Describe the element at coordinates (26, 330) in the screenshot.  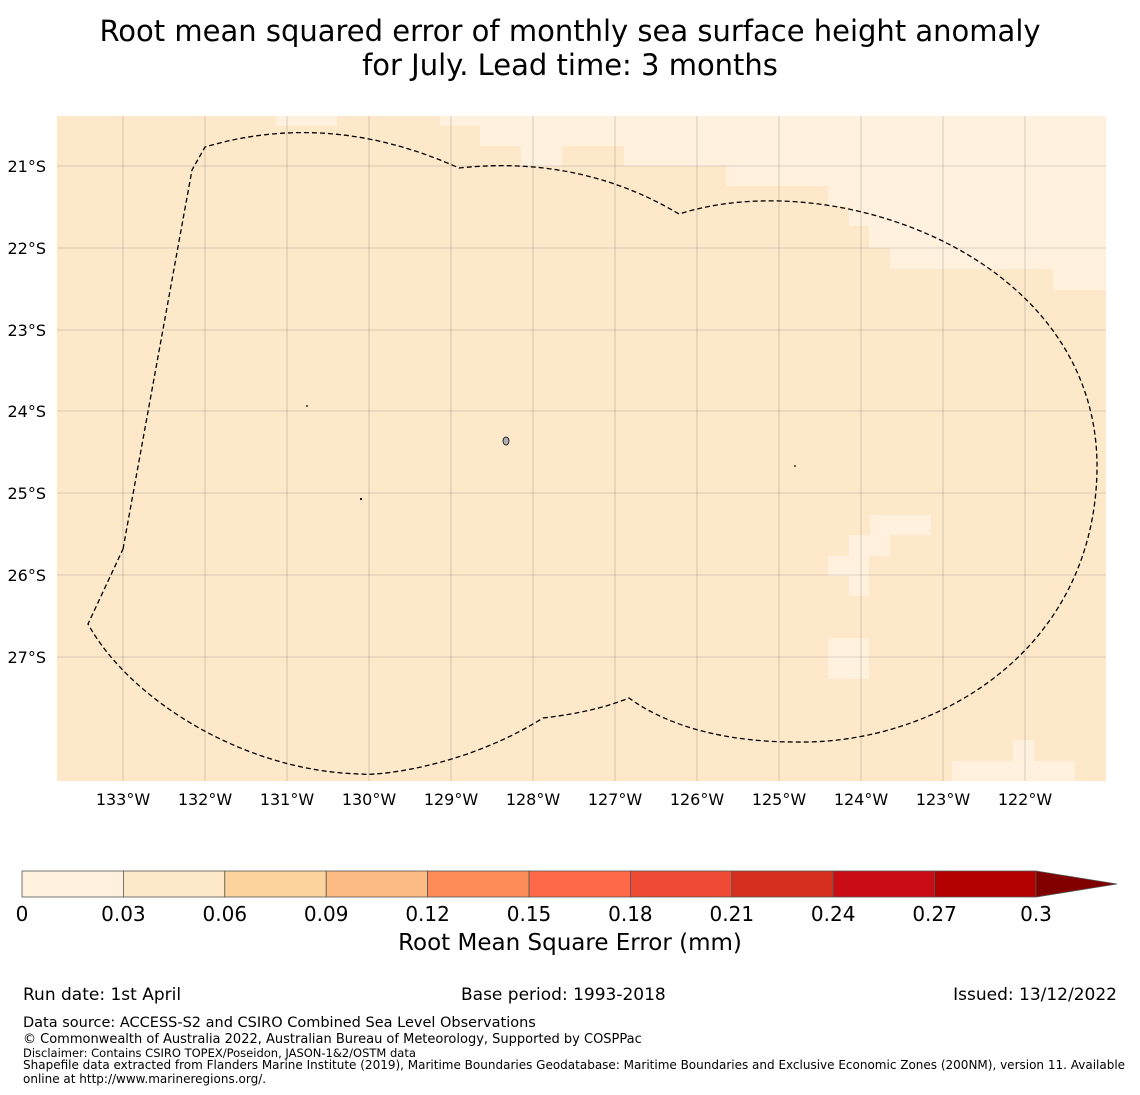
I see `lat-label: 23°S` at that location.